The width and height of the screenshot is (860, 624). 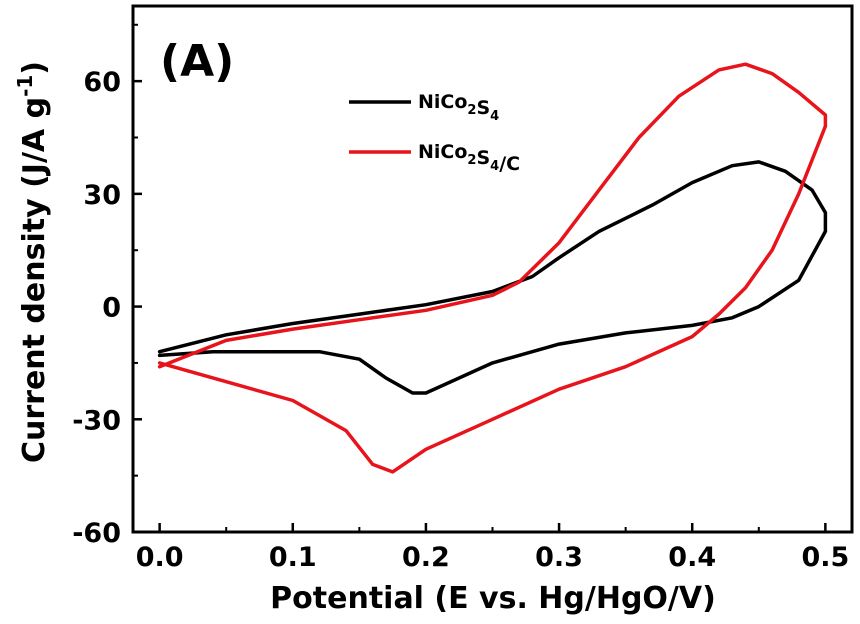 What do you see at coordinates (469, 158) in the screenshot?
I see `legend-label-2: NiCo2S4/C` at bounding box center [469, 158].